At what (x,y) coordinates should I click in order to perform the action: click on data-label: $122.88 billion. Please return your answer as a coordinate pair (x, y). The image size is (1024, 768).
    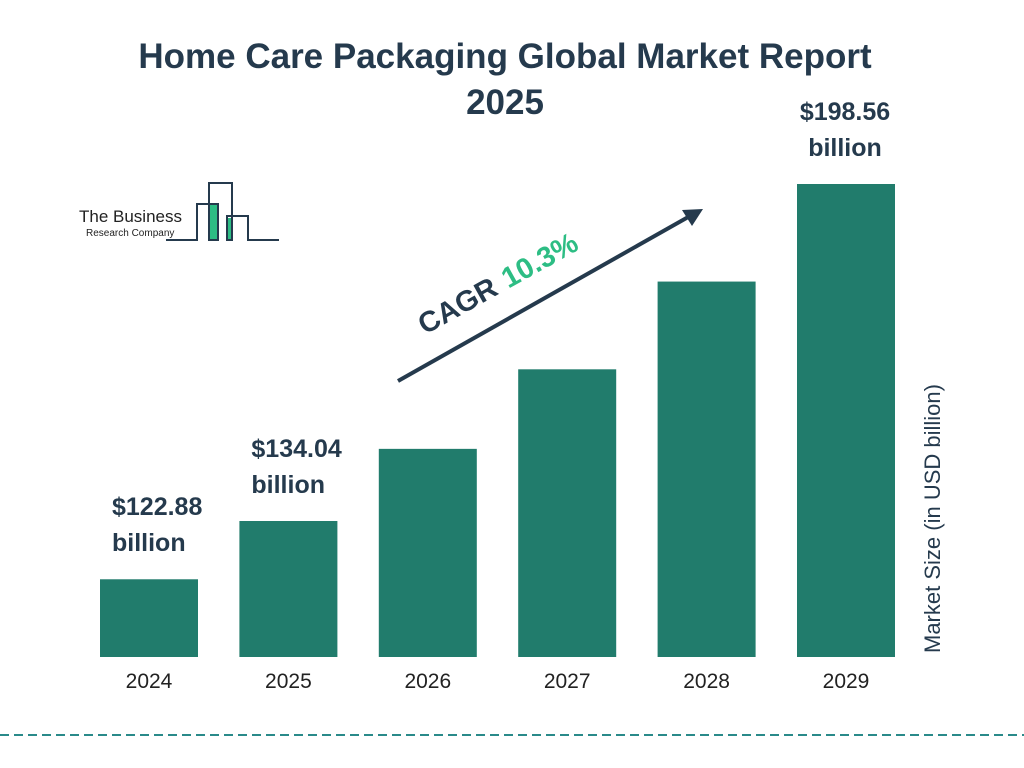
    Looking at the image, I should click on (157, 525).